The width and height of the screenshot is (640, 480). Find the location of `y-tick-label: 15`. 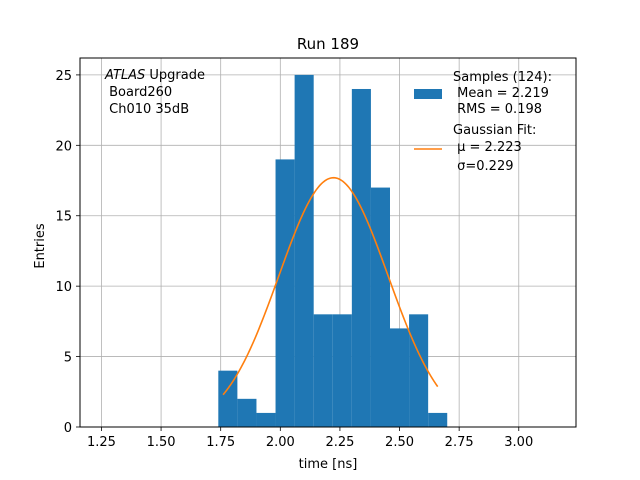

y-tick-label: 15 is located at coordinates (63, 217).